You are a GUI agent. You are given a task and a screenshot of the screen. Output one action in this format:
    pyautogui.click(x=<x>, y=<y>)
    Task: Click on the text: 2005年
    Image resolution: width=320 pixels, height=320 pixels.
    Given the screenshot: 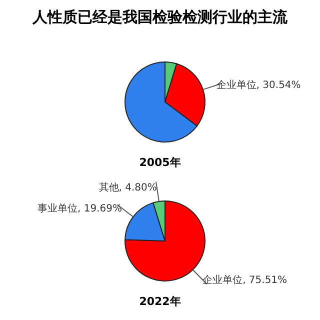 What is the action you would take?
    pyautogui.click(x=160, y=162)
    